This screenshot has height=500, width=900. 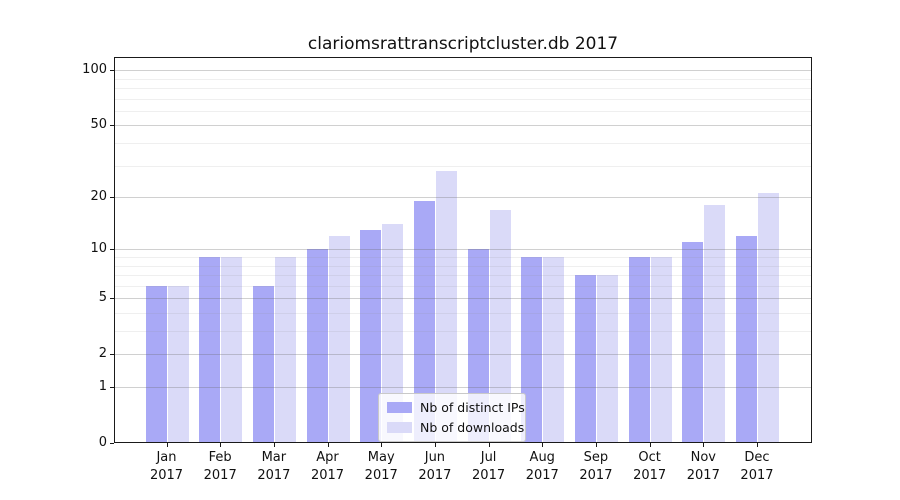 I want to click on x-tick-label-feb: Feb 2017, so click(x=220, y=466).